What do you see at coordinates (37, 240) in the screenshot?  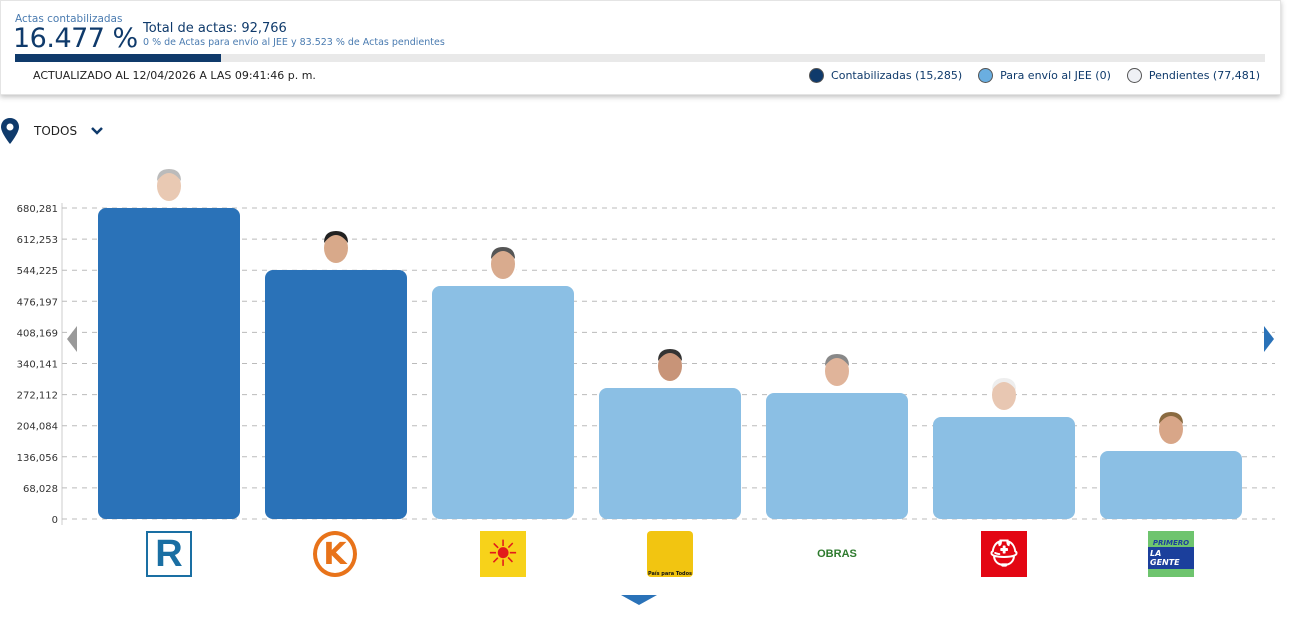 I see `y-tick-label: 612,253` at bounding box center [37, 240].